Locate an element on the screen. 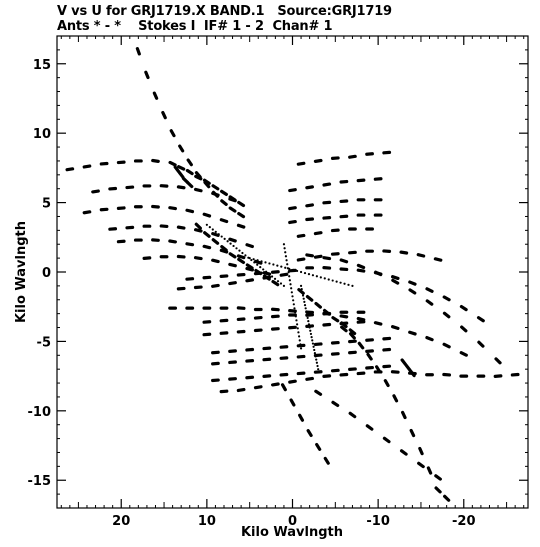  y-tick-label: 10 is located at coordinates (42, 134).